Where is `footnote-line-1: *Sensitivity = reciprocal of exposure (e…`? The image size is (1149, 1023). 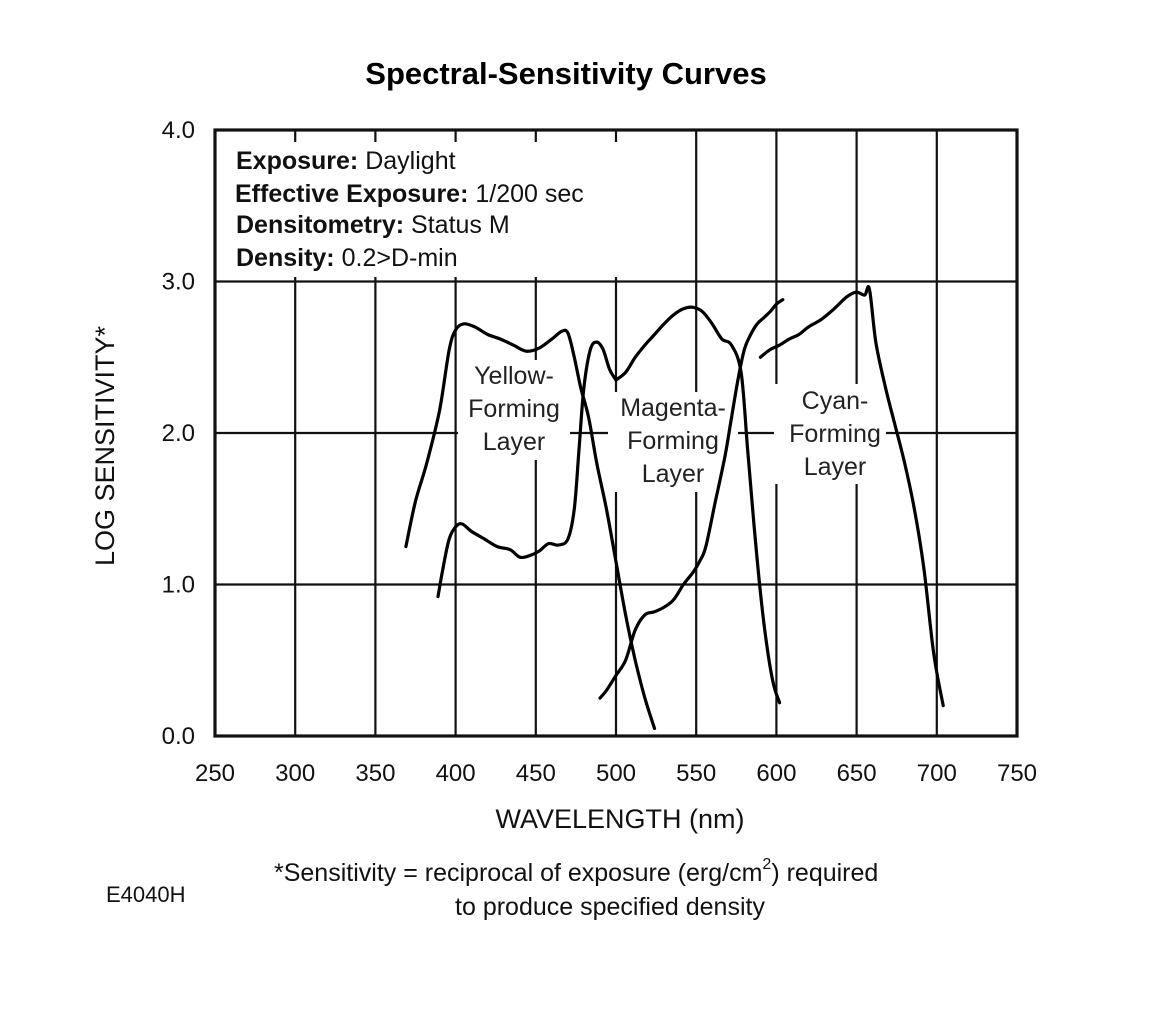
footnote-line-1: *Sensitivity = reciprocal of exposure (e… is located at coordinates (576, 871).